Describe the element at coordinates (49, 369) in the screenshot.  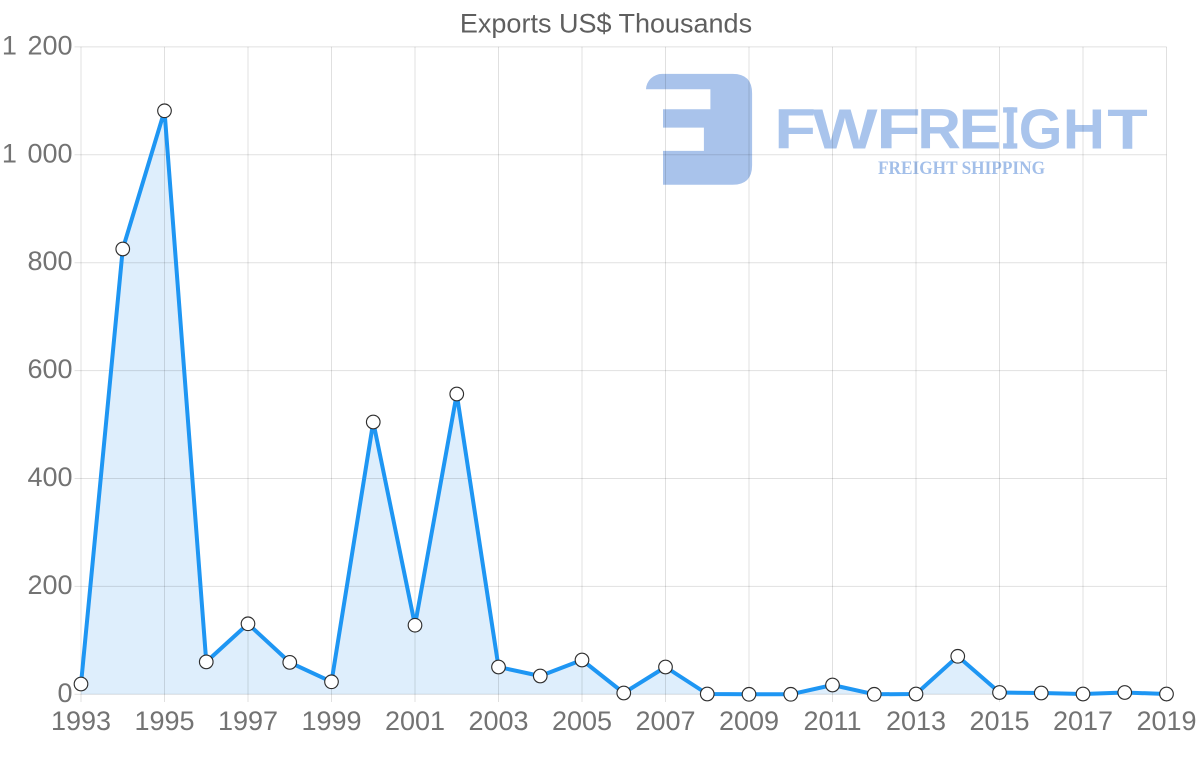
I see `svg-text: 600` at that location.